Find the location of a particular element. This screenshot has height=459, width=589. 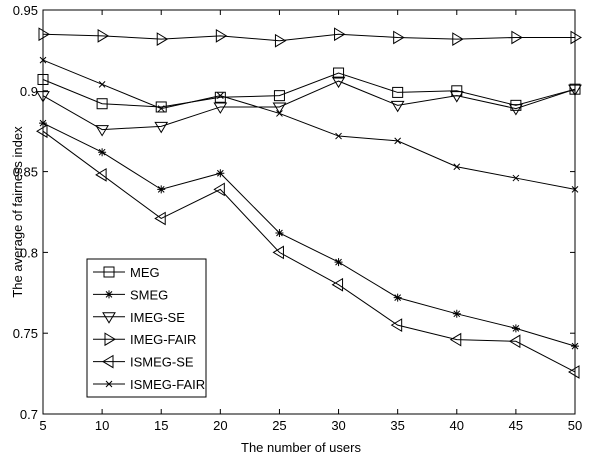

legend-marker-smeg is located at coordinates (109, 294).